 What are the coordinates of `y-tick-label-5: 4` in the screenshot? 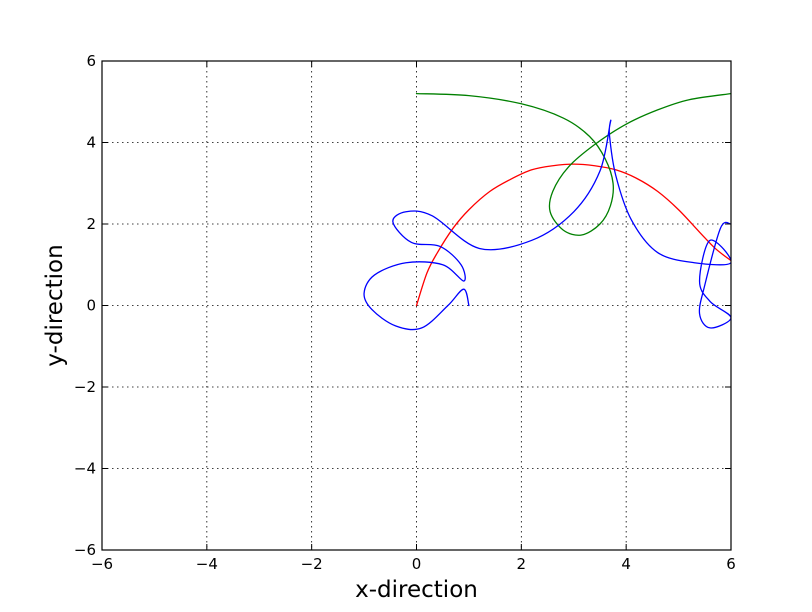 It's located at (91, 143).